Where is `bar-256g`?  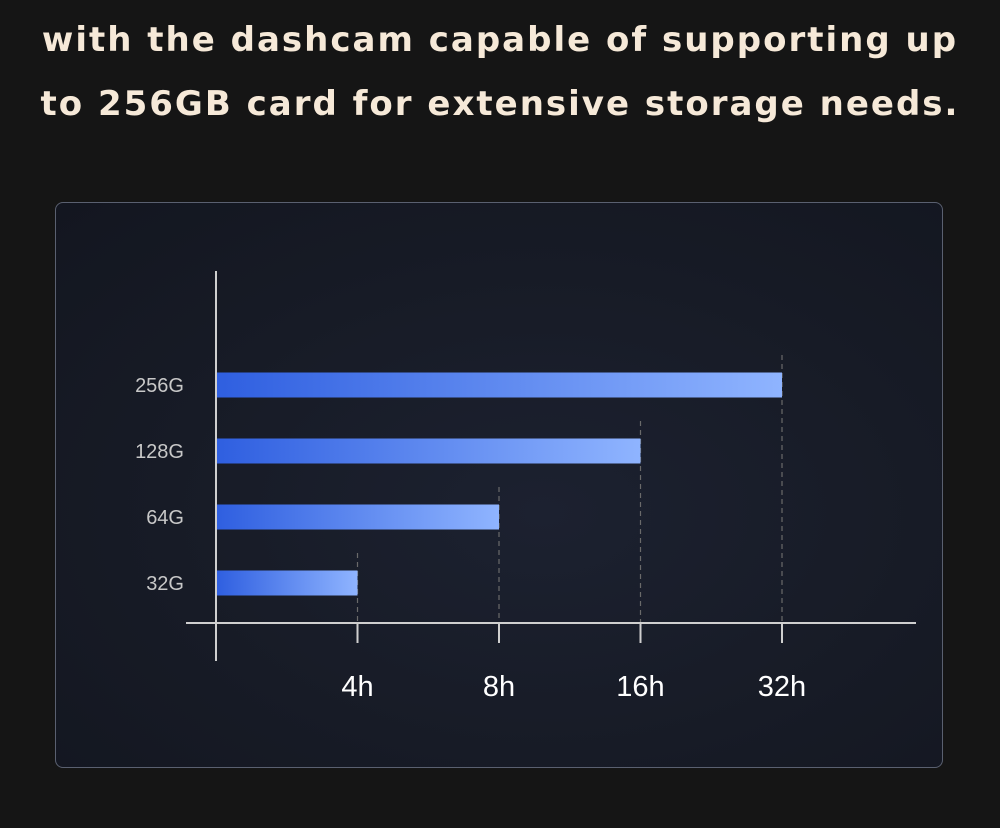 bar-256g is located at coordinates (499, 385).